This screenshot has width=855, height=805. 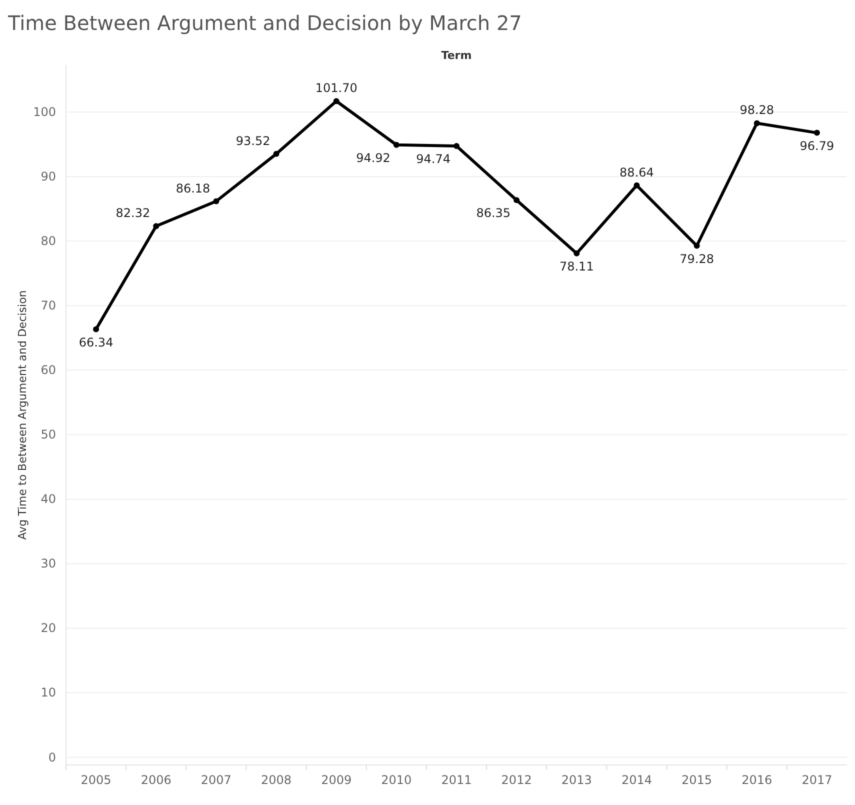 I want to click on y-tick-label: 80, so click(x=48, y=241).